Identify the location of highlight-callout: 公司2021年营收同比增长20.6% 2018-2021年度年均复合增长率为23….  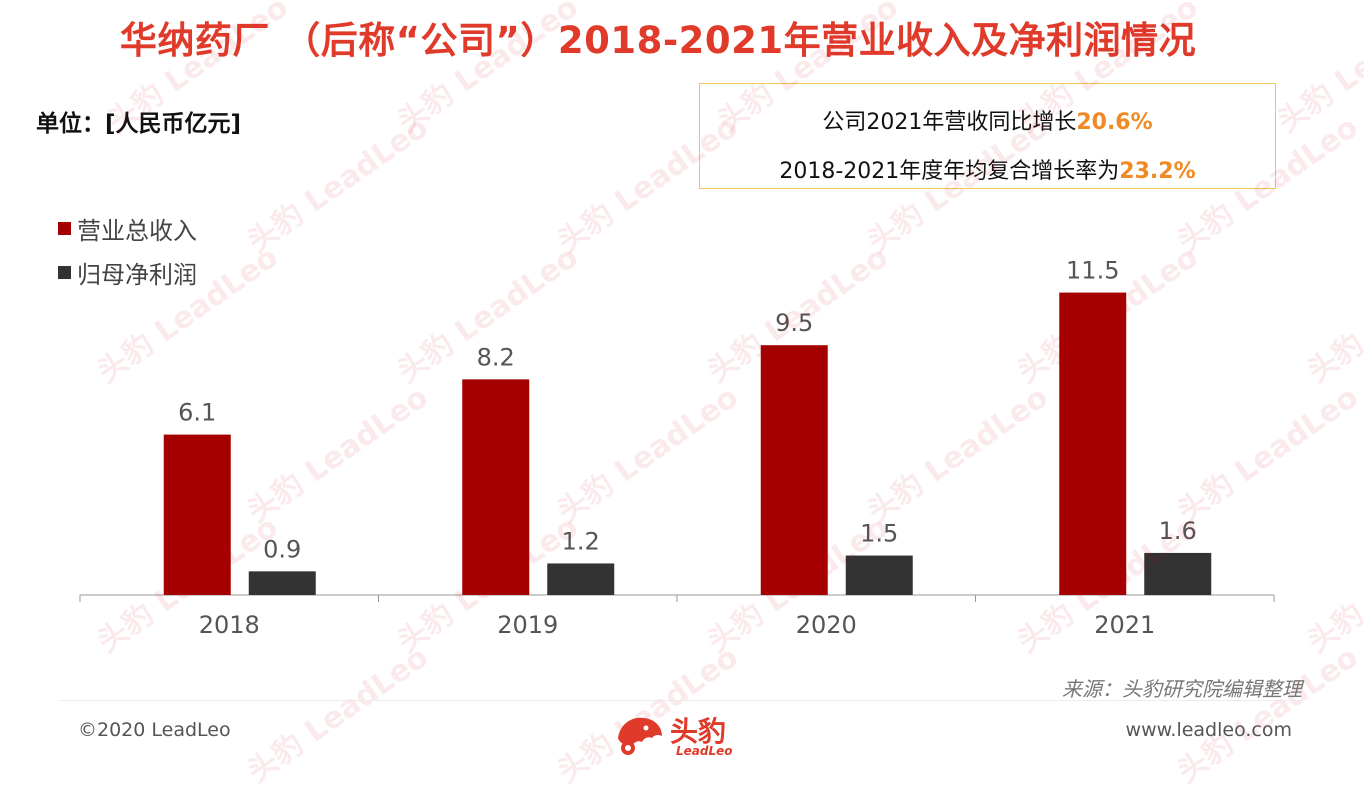
(987, 136).